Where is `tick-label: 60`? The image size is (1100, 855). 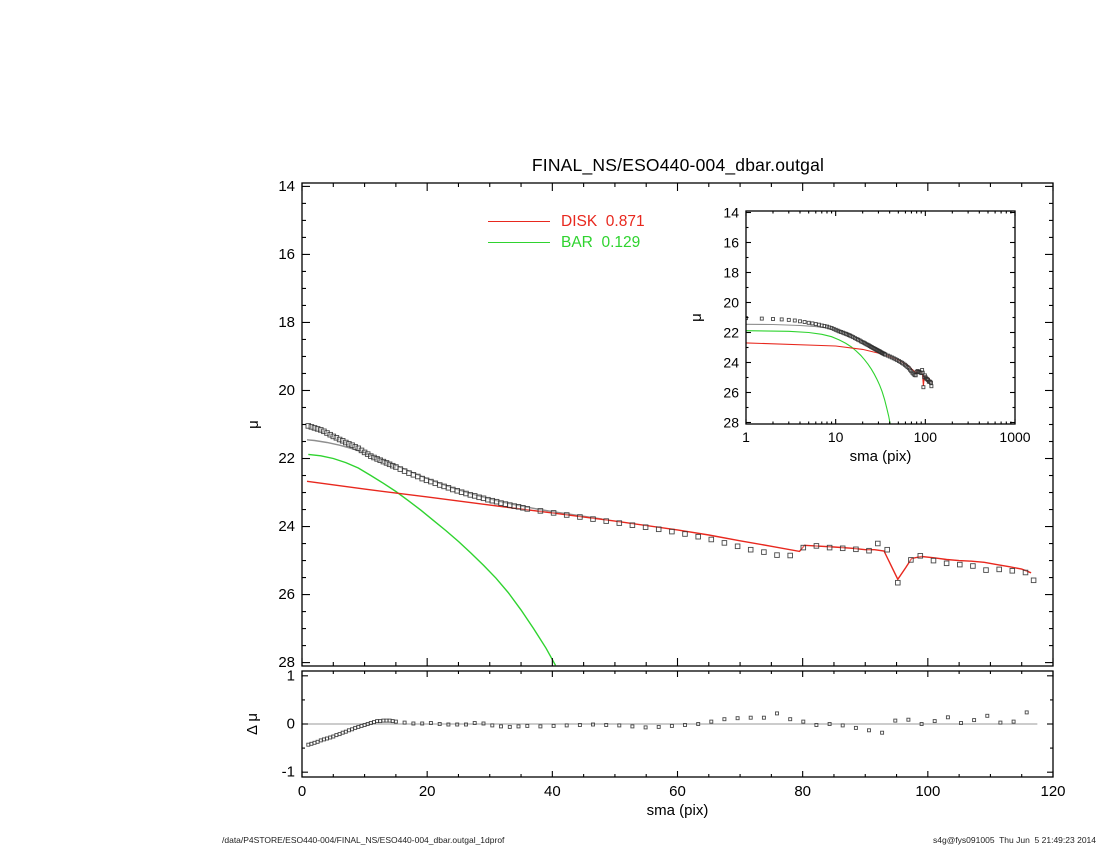 tick-label: 60 is located at coordinates (677, 791).